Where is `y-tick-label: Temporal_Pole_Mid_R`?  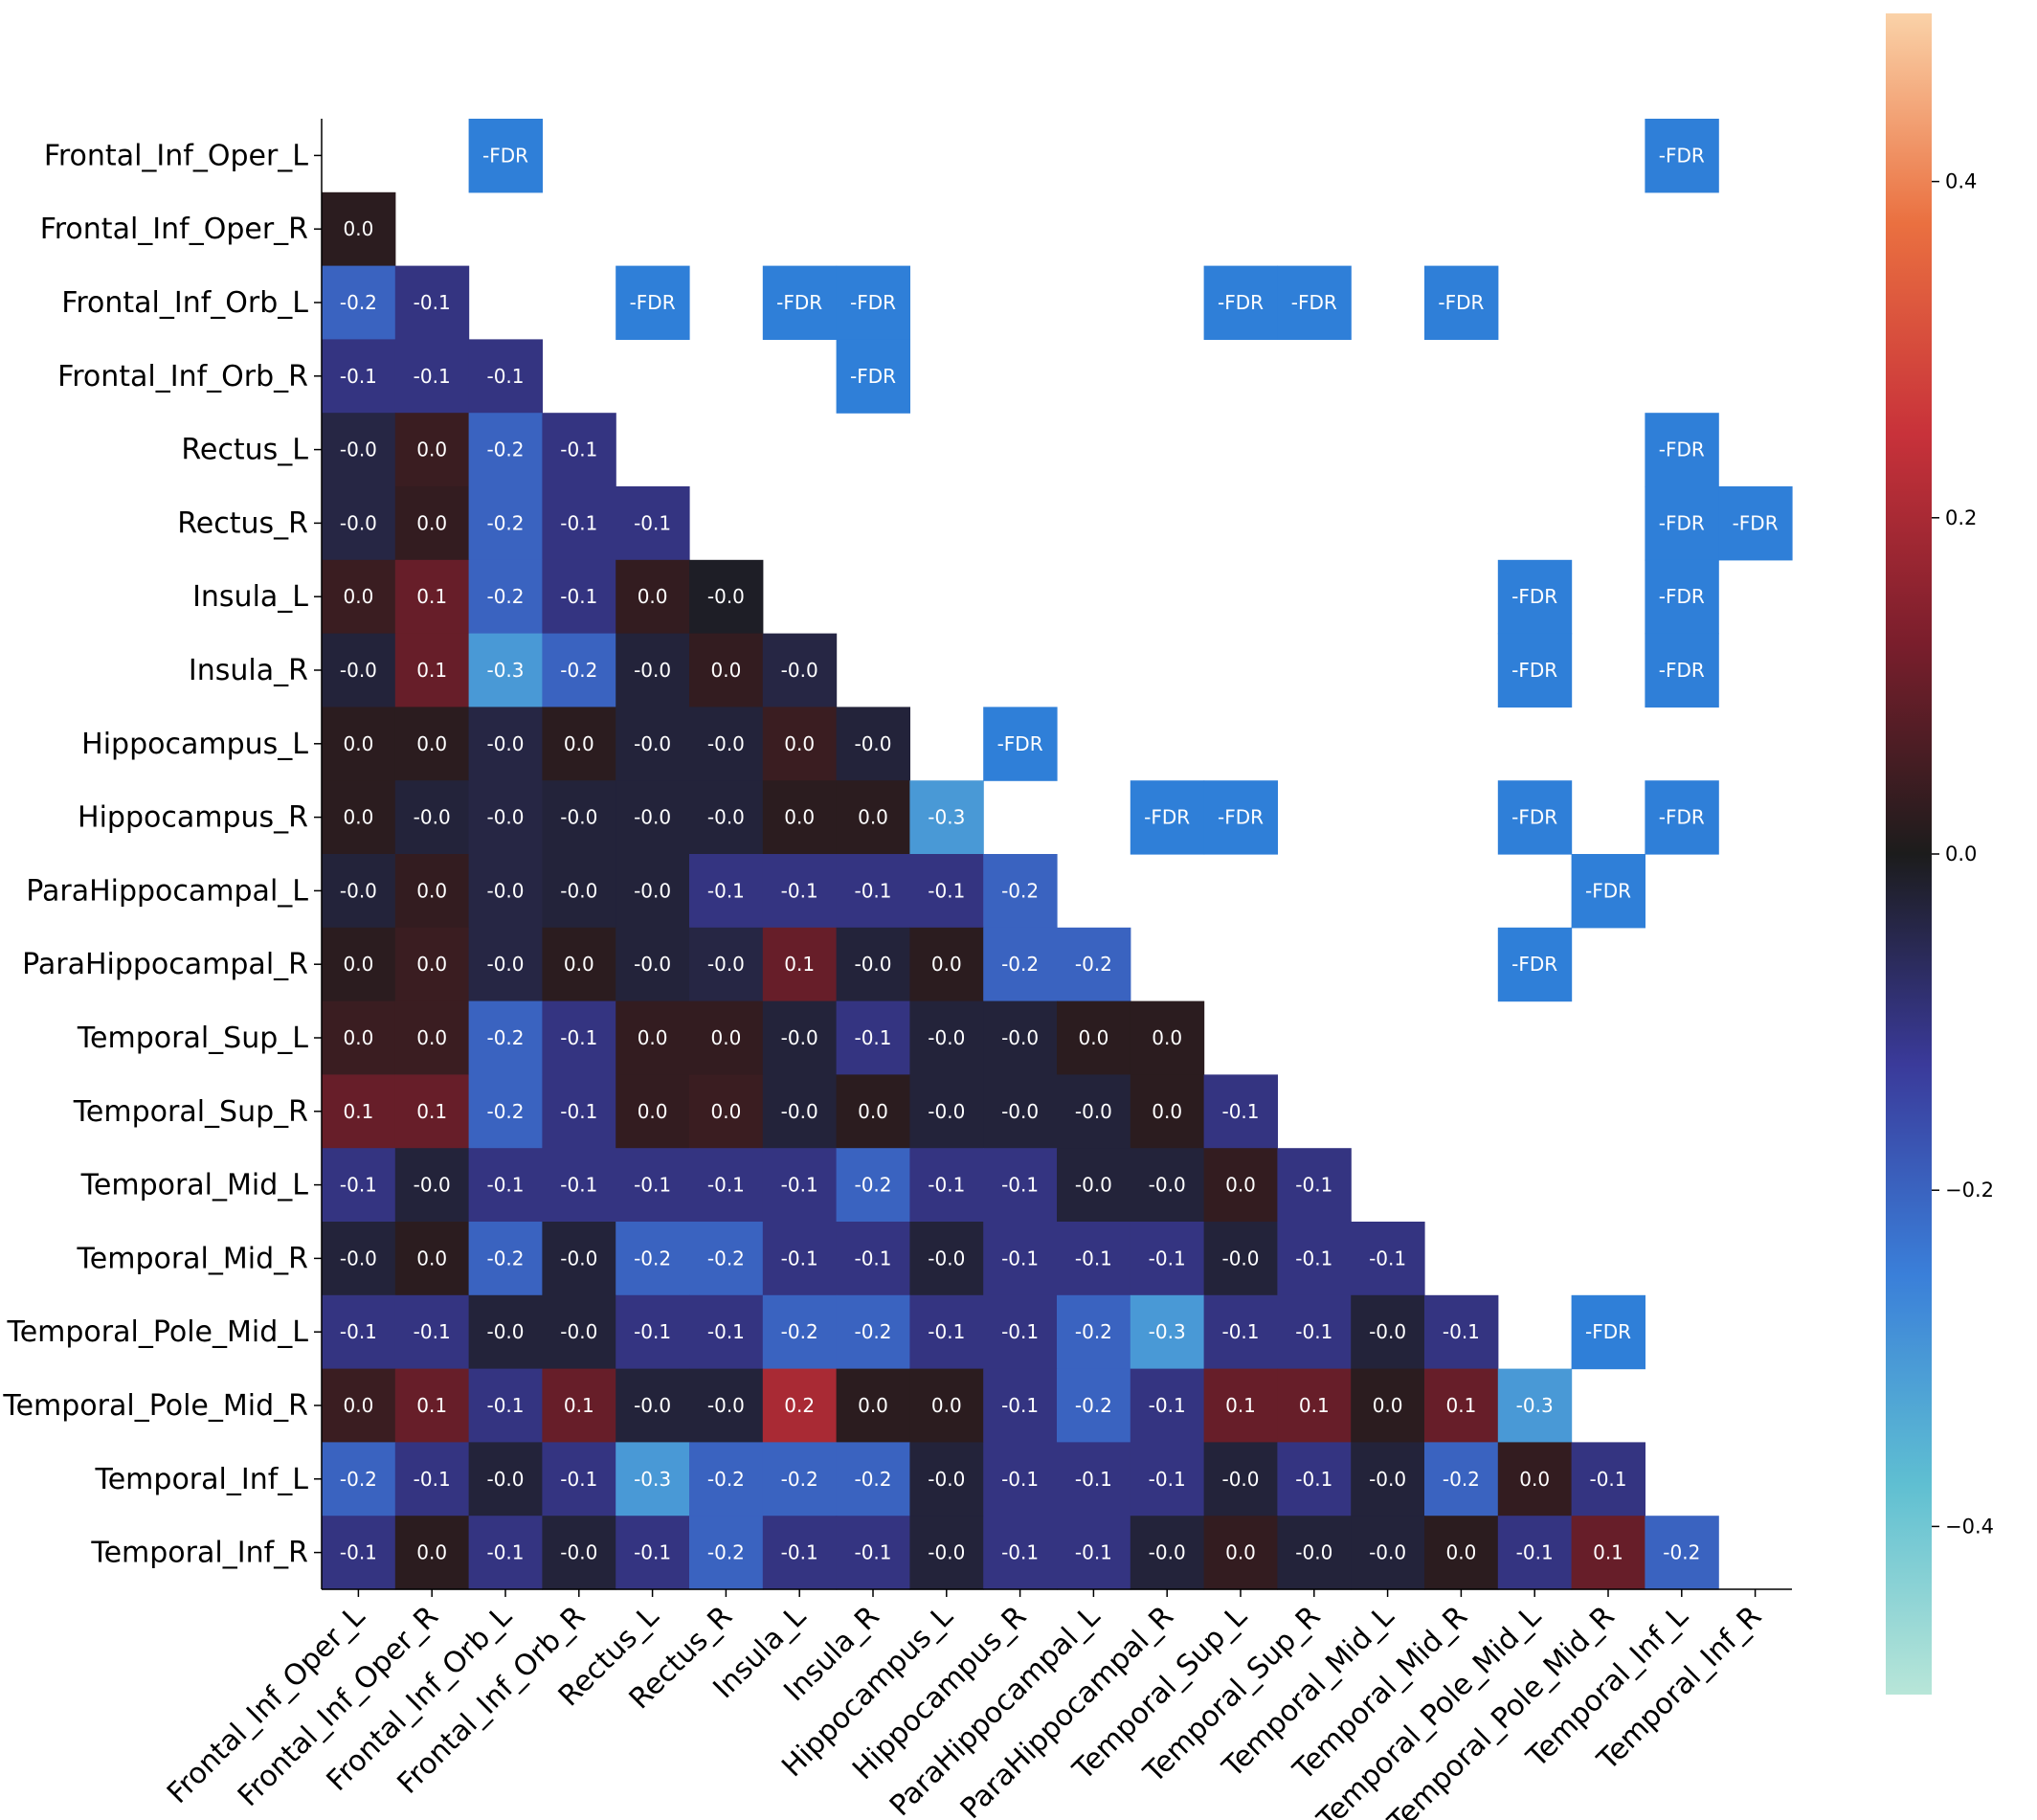 y-tick-label: Temporal_Pole_Mid_R is located at coordinates (155, 1406).